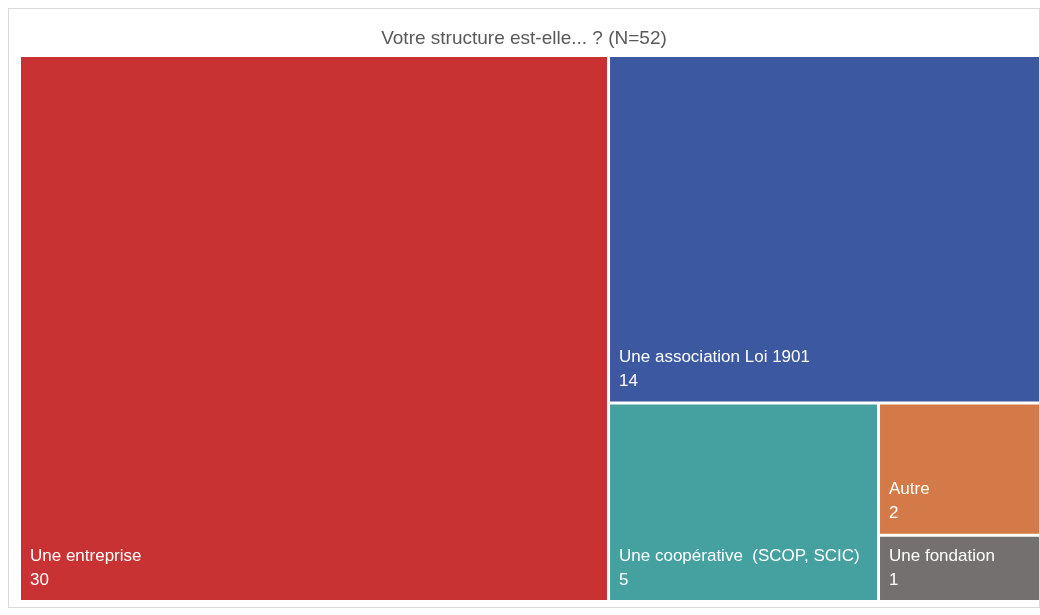 This screenshot has width=1040, height=615. What do you see at coordinates (39, 579) in the screenshot?
I see `data-label: 30` at bounding box center [39, 579].